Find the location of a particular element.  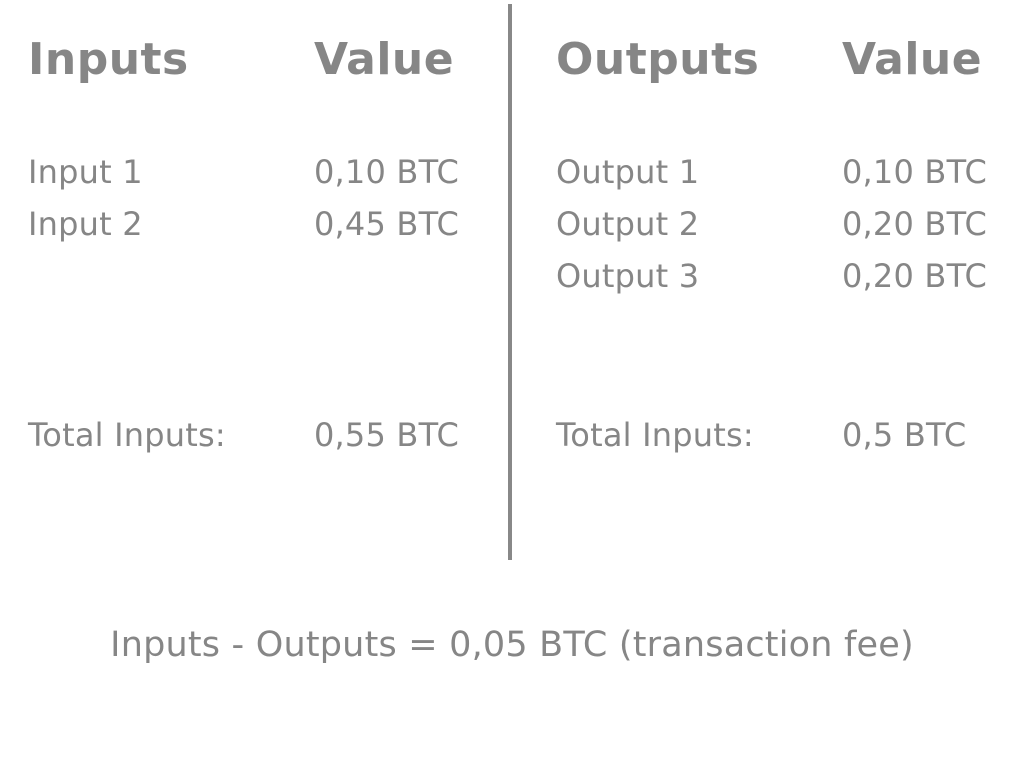

inputs-header: Inputs is located at coordinates (108, 59).